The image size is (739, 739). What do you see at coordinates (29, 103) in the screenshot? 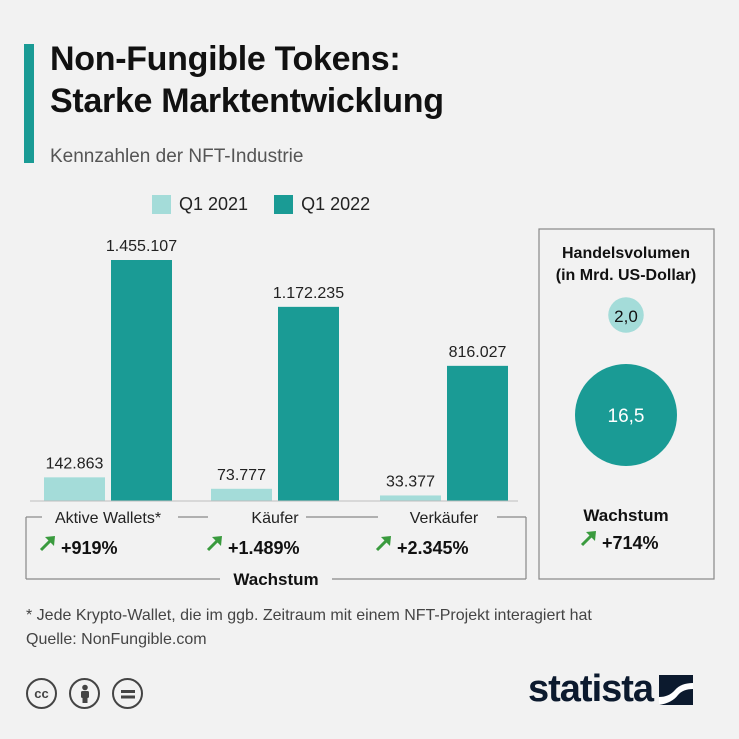
I see `title-accent-bar` at bounding box center [29, 103].